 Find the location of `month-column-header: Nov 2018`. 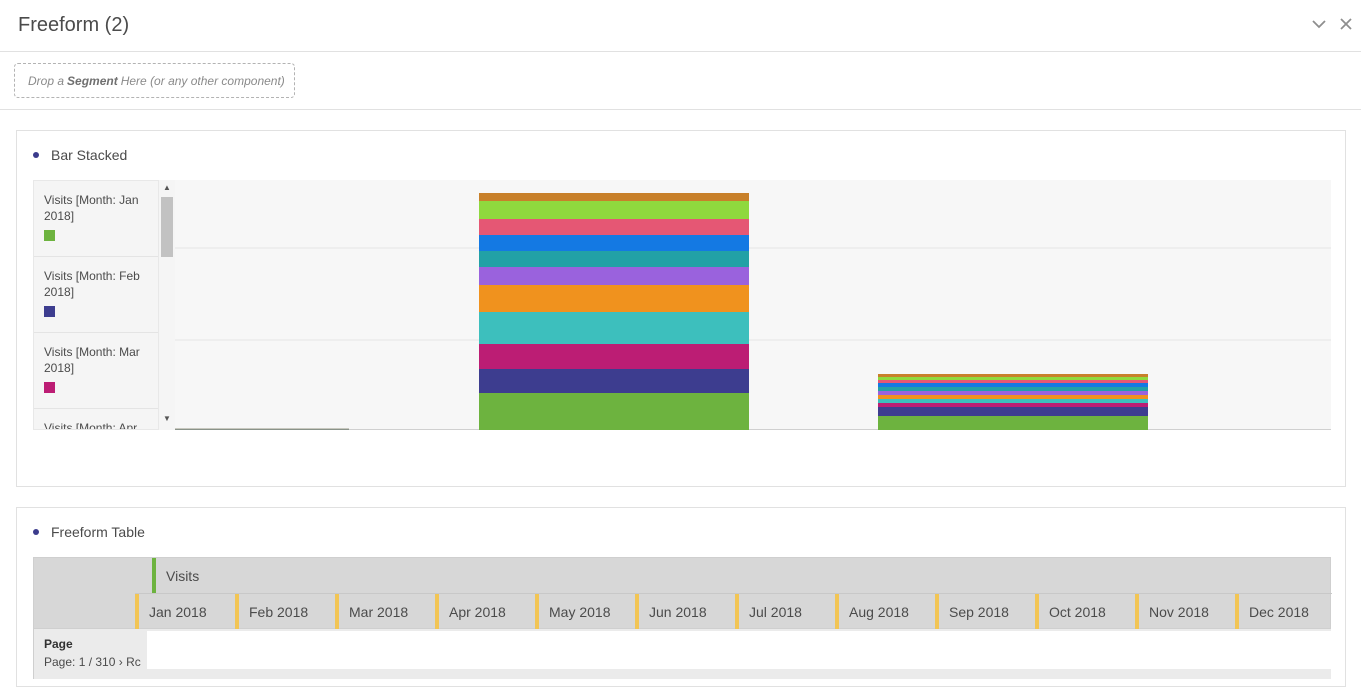

month-column-header: Nov 2018 is located at coordinates (1172, 612).